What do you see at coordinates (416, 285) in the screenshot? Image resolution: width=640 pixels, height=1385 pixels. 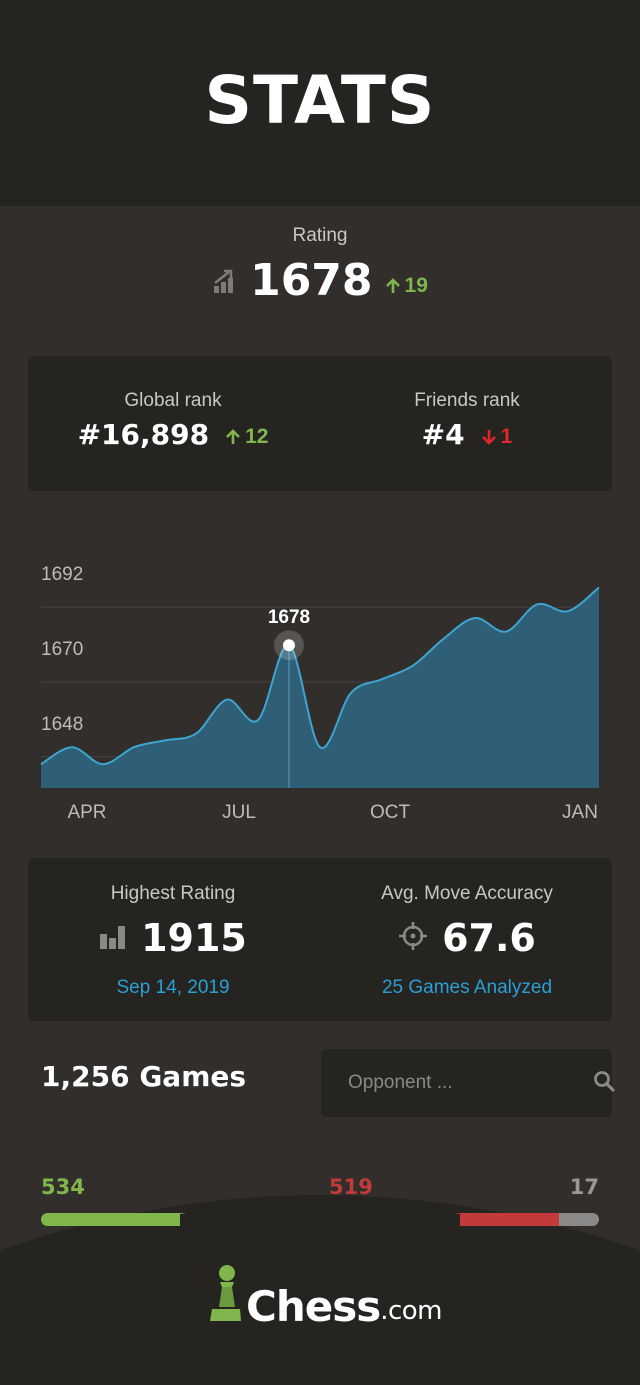 I see `rating-change-value: 19` at bounding box center [416, 285].